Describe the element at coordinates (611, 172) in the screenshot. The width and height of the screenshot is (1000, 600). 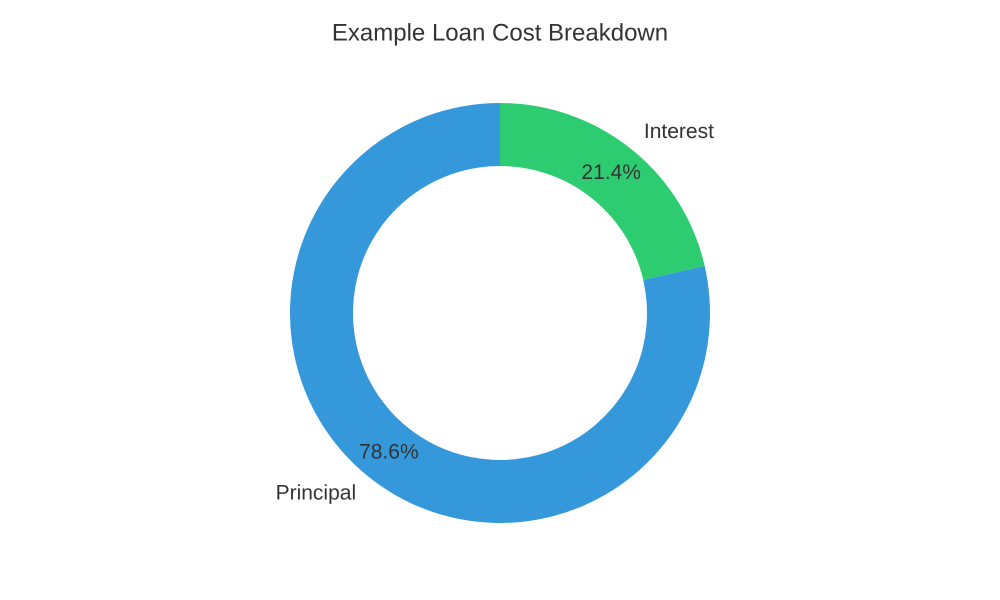
I see `data-label: 21.4%` at that location.